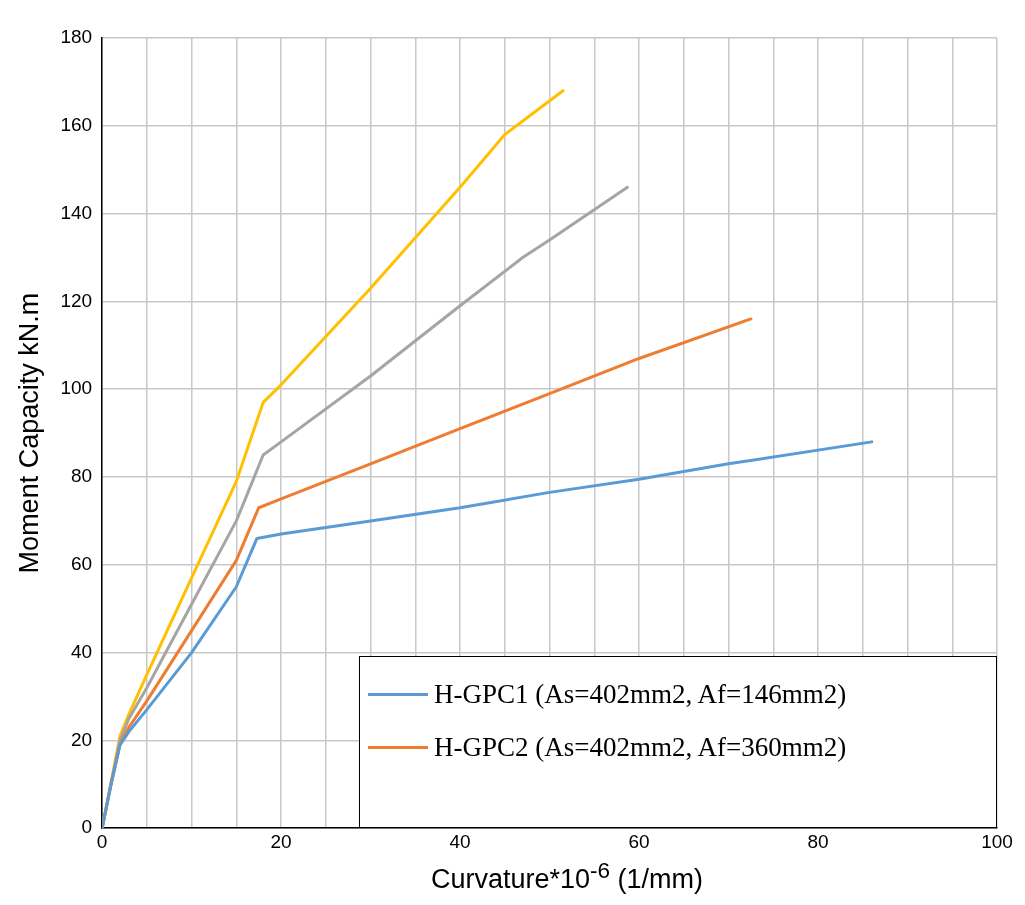 The height and width of the screenshot is (905, 1025). I want to click on x-axis-title: Curvature*10$^{-6}$ (1/mm), so click(567, 876).